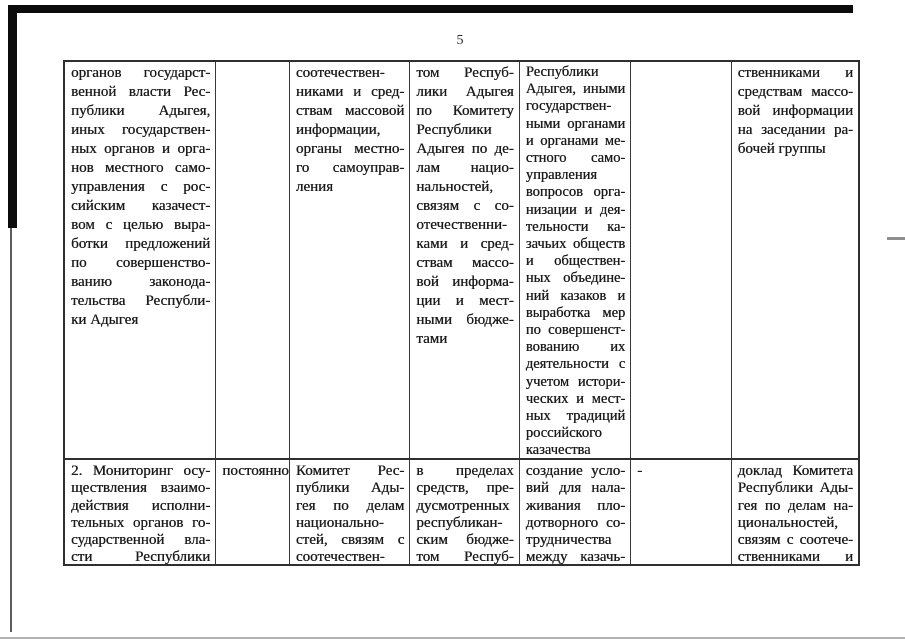 This screenshot has height=640, width=905. Describe the element at coordinates (575, 209) in the screenshot. I see `text-line: низации и дея-` at that location.